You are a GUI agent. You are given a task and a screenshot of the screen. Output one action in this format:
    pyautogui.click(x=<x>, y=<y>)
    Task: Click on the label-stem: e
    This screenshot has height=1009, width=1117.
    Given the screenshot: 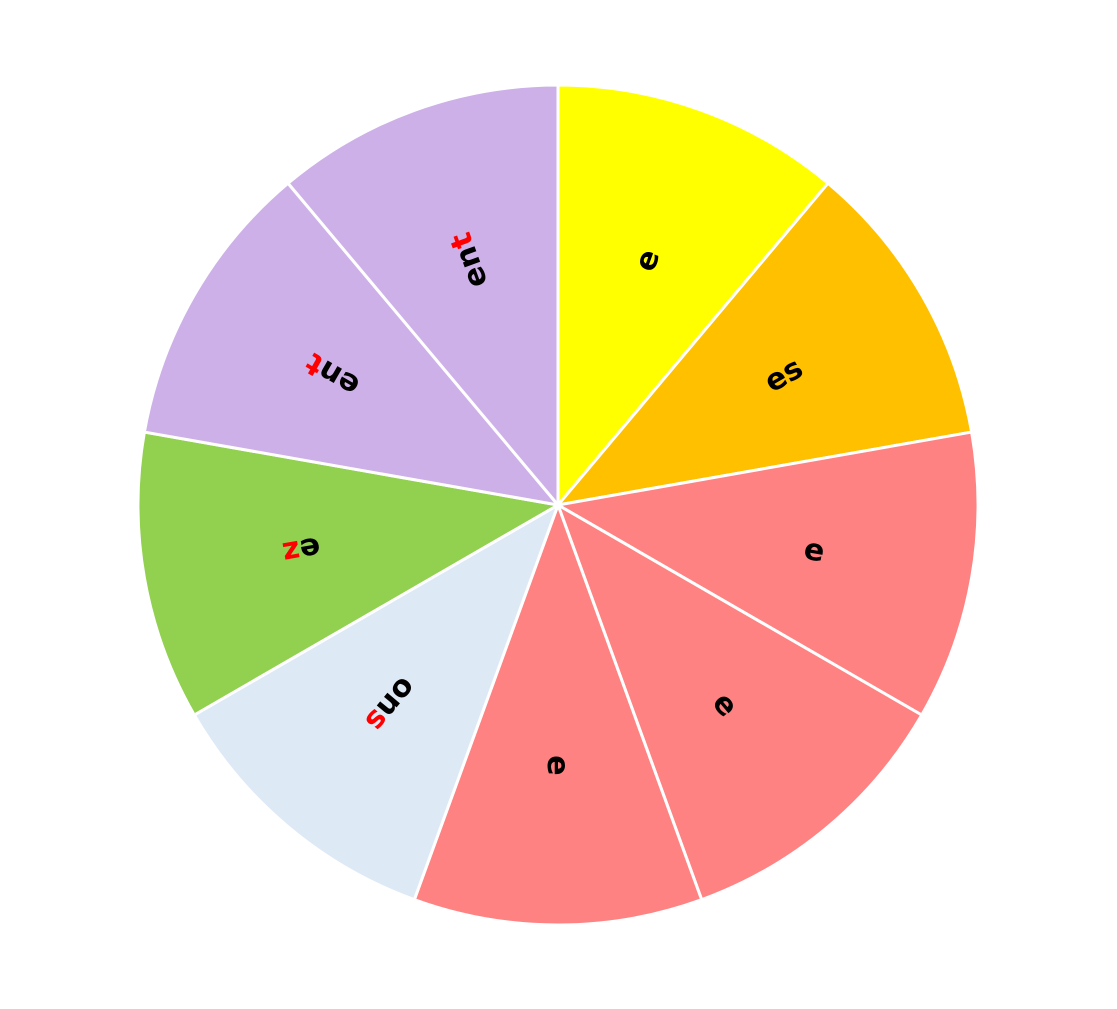 What is the action you would take?
    pyautogui.click(x=558, y=765)
    